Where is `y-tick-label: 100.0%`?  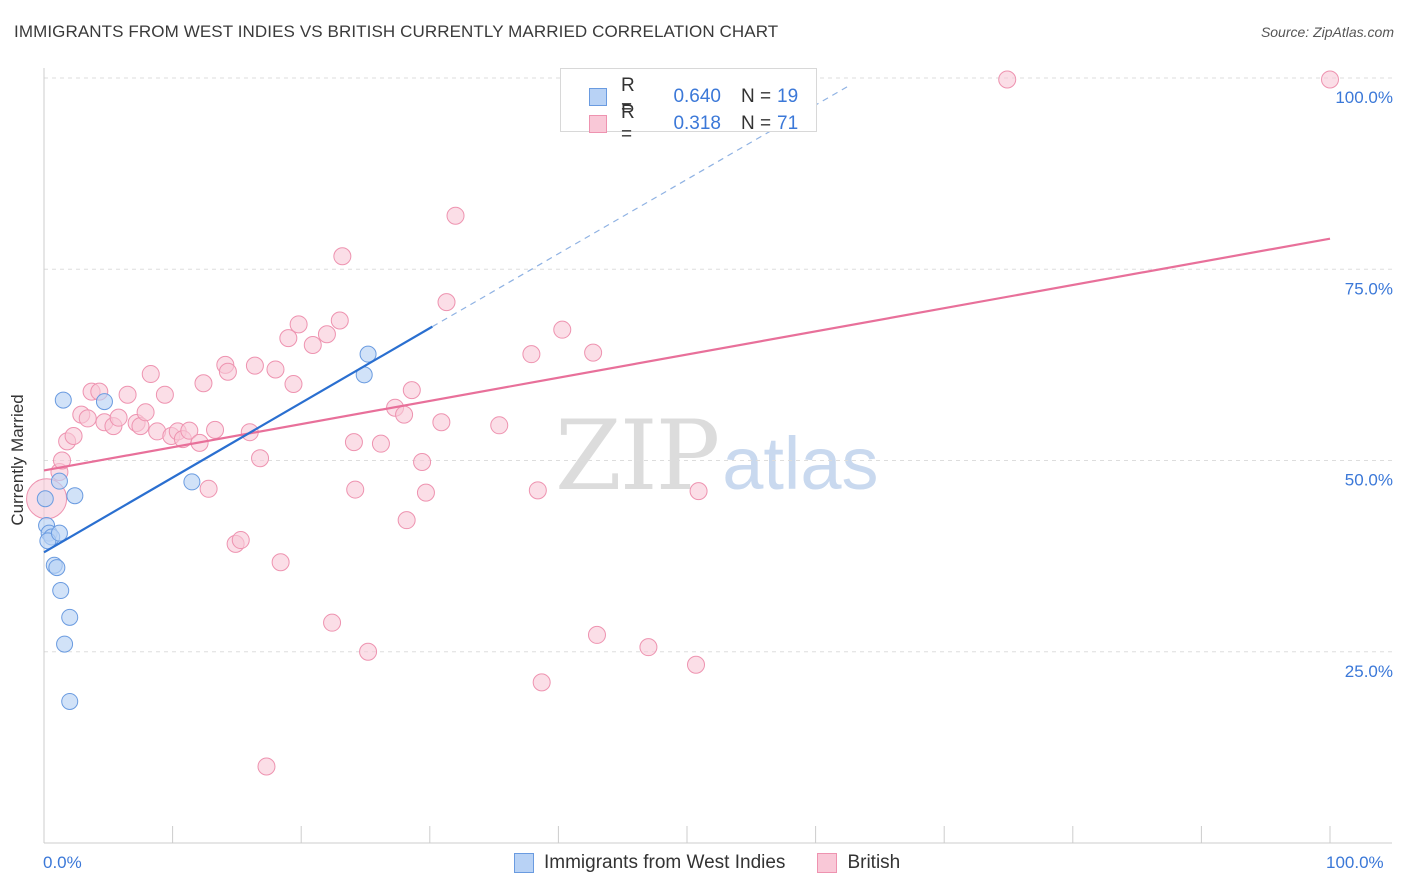 y-tick-label: 100.0% is located at coordinates (1364, 97).